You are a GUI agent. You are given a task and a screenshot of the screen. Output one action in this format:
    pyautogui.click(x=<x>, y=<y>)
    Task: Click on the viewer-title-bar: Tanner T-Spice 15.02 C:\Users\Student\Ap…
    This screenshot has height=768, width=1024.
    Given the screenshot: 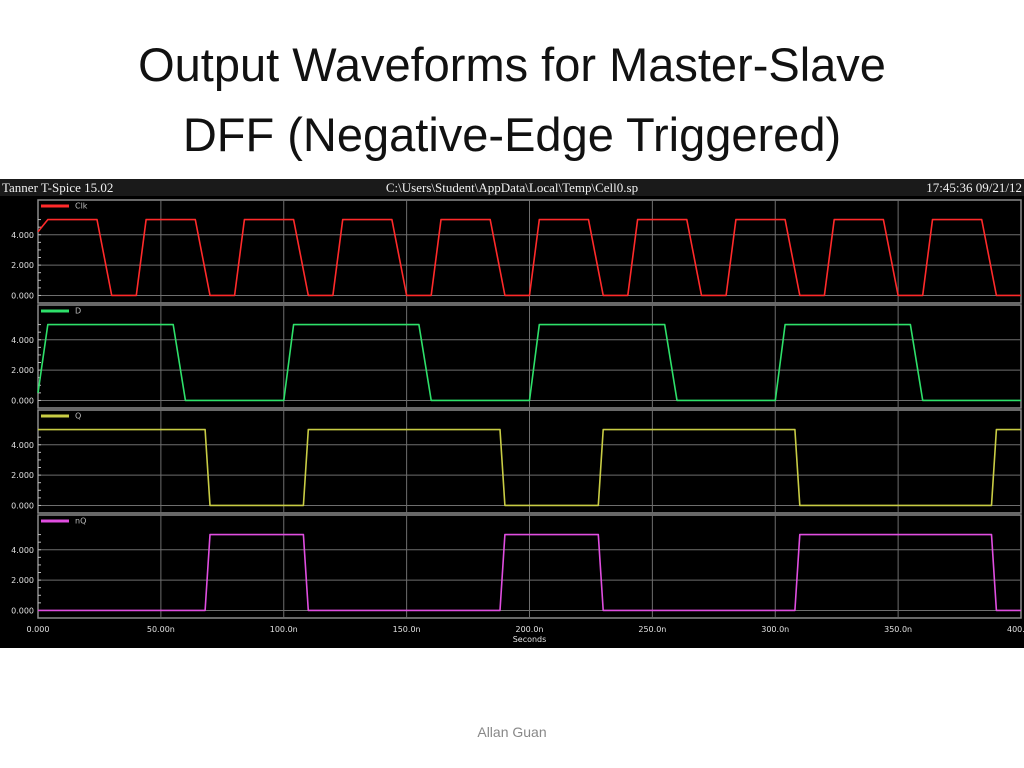 What is the action you would take?
    pyautogui.click(x=512, y=187)
    